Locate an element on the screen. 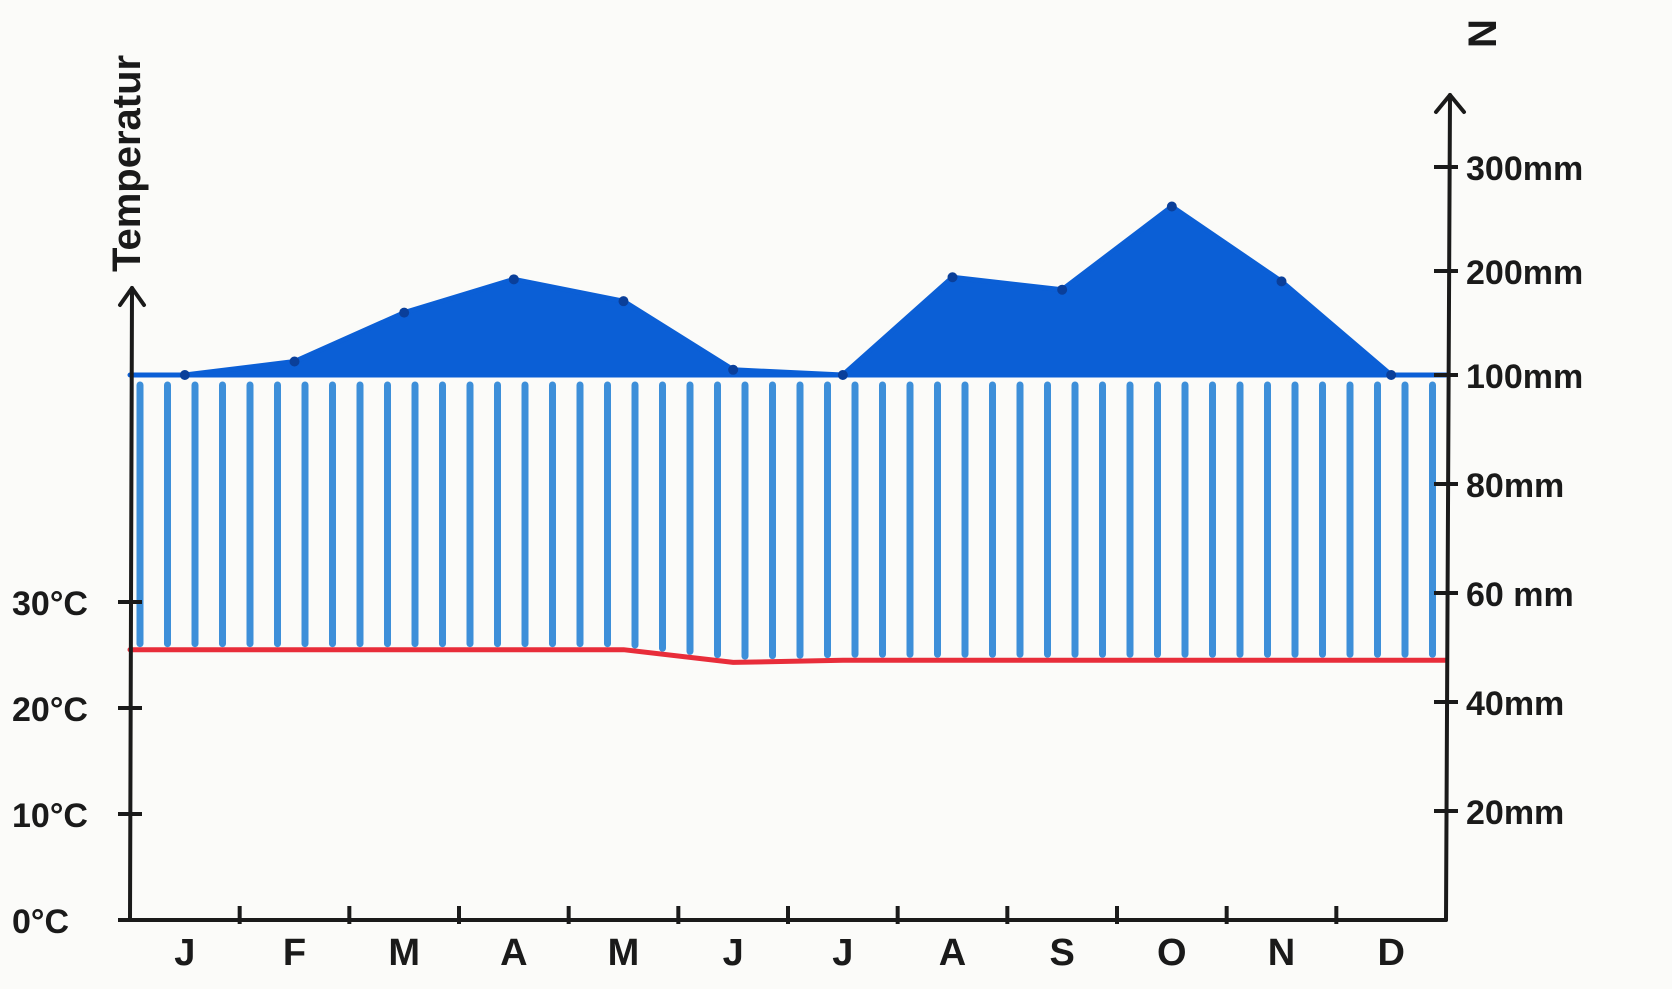 Image resolution: width=1672 pixels, height=989 pixels. precip-area is located at coordinates (788, 291).